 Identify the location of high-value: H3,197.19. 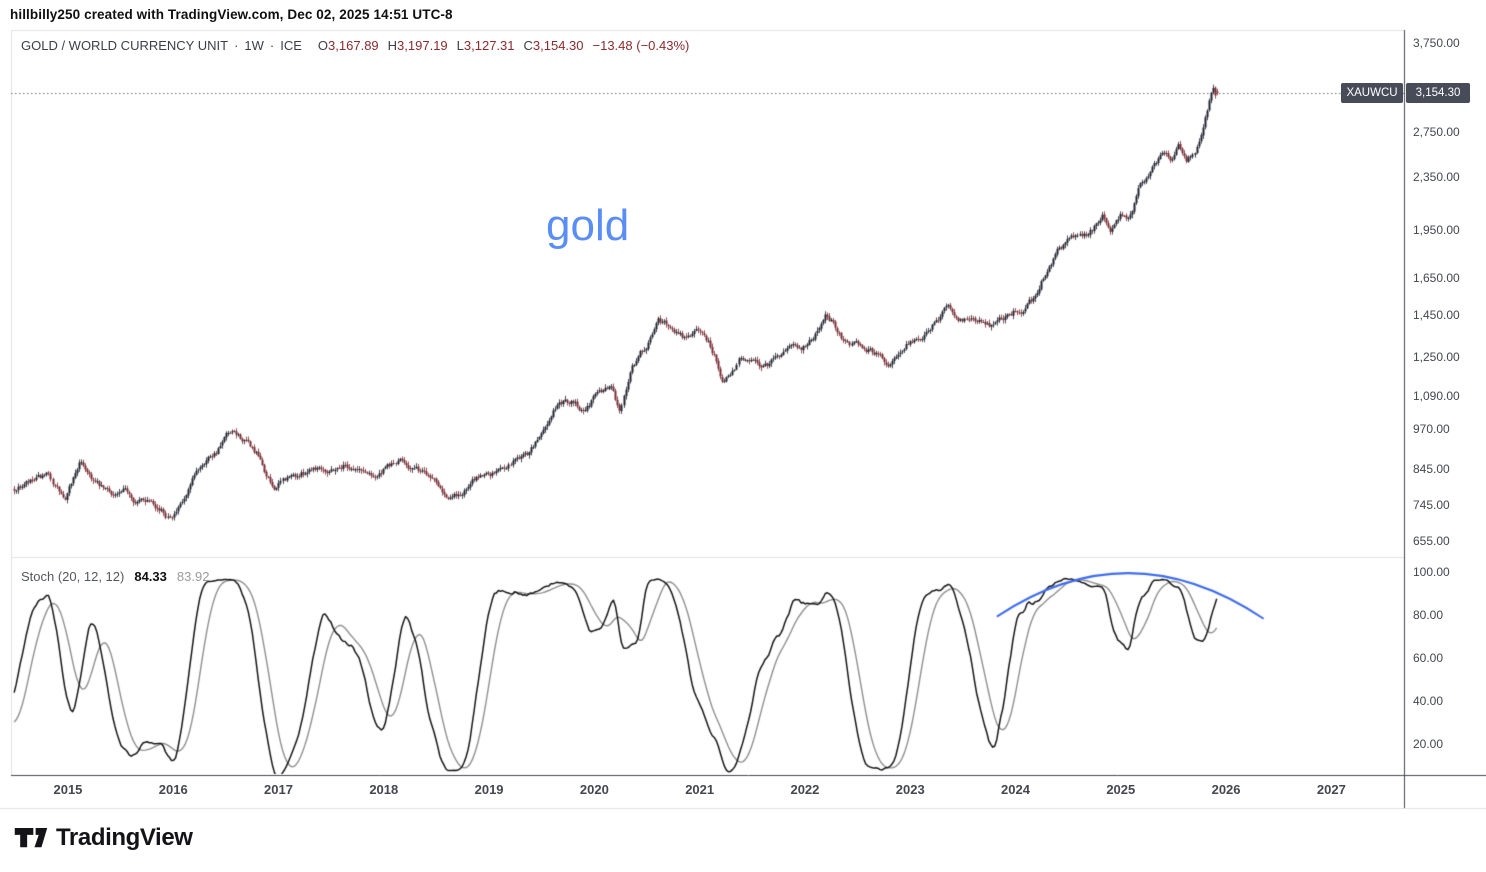
(417, 45).